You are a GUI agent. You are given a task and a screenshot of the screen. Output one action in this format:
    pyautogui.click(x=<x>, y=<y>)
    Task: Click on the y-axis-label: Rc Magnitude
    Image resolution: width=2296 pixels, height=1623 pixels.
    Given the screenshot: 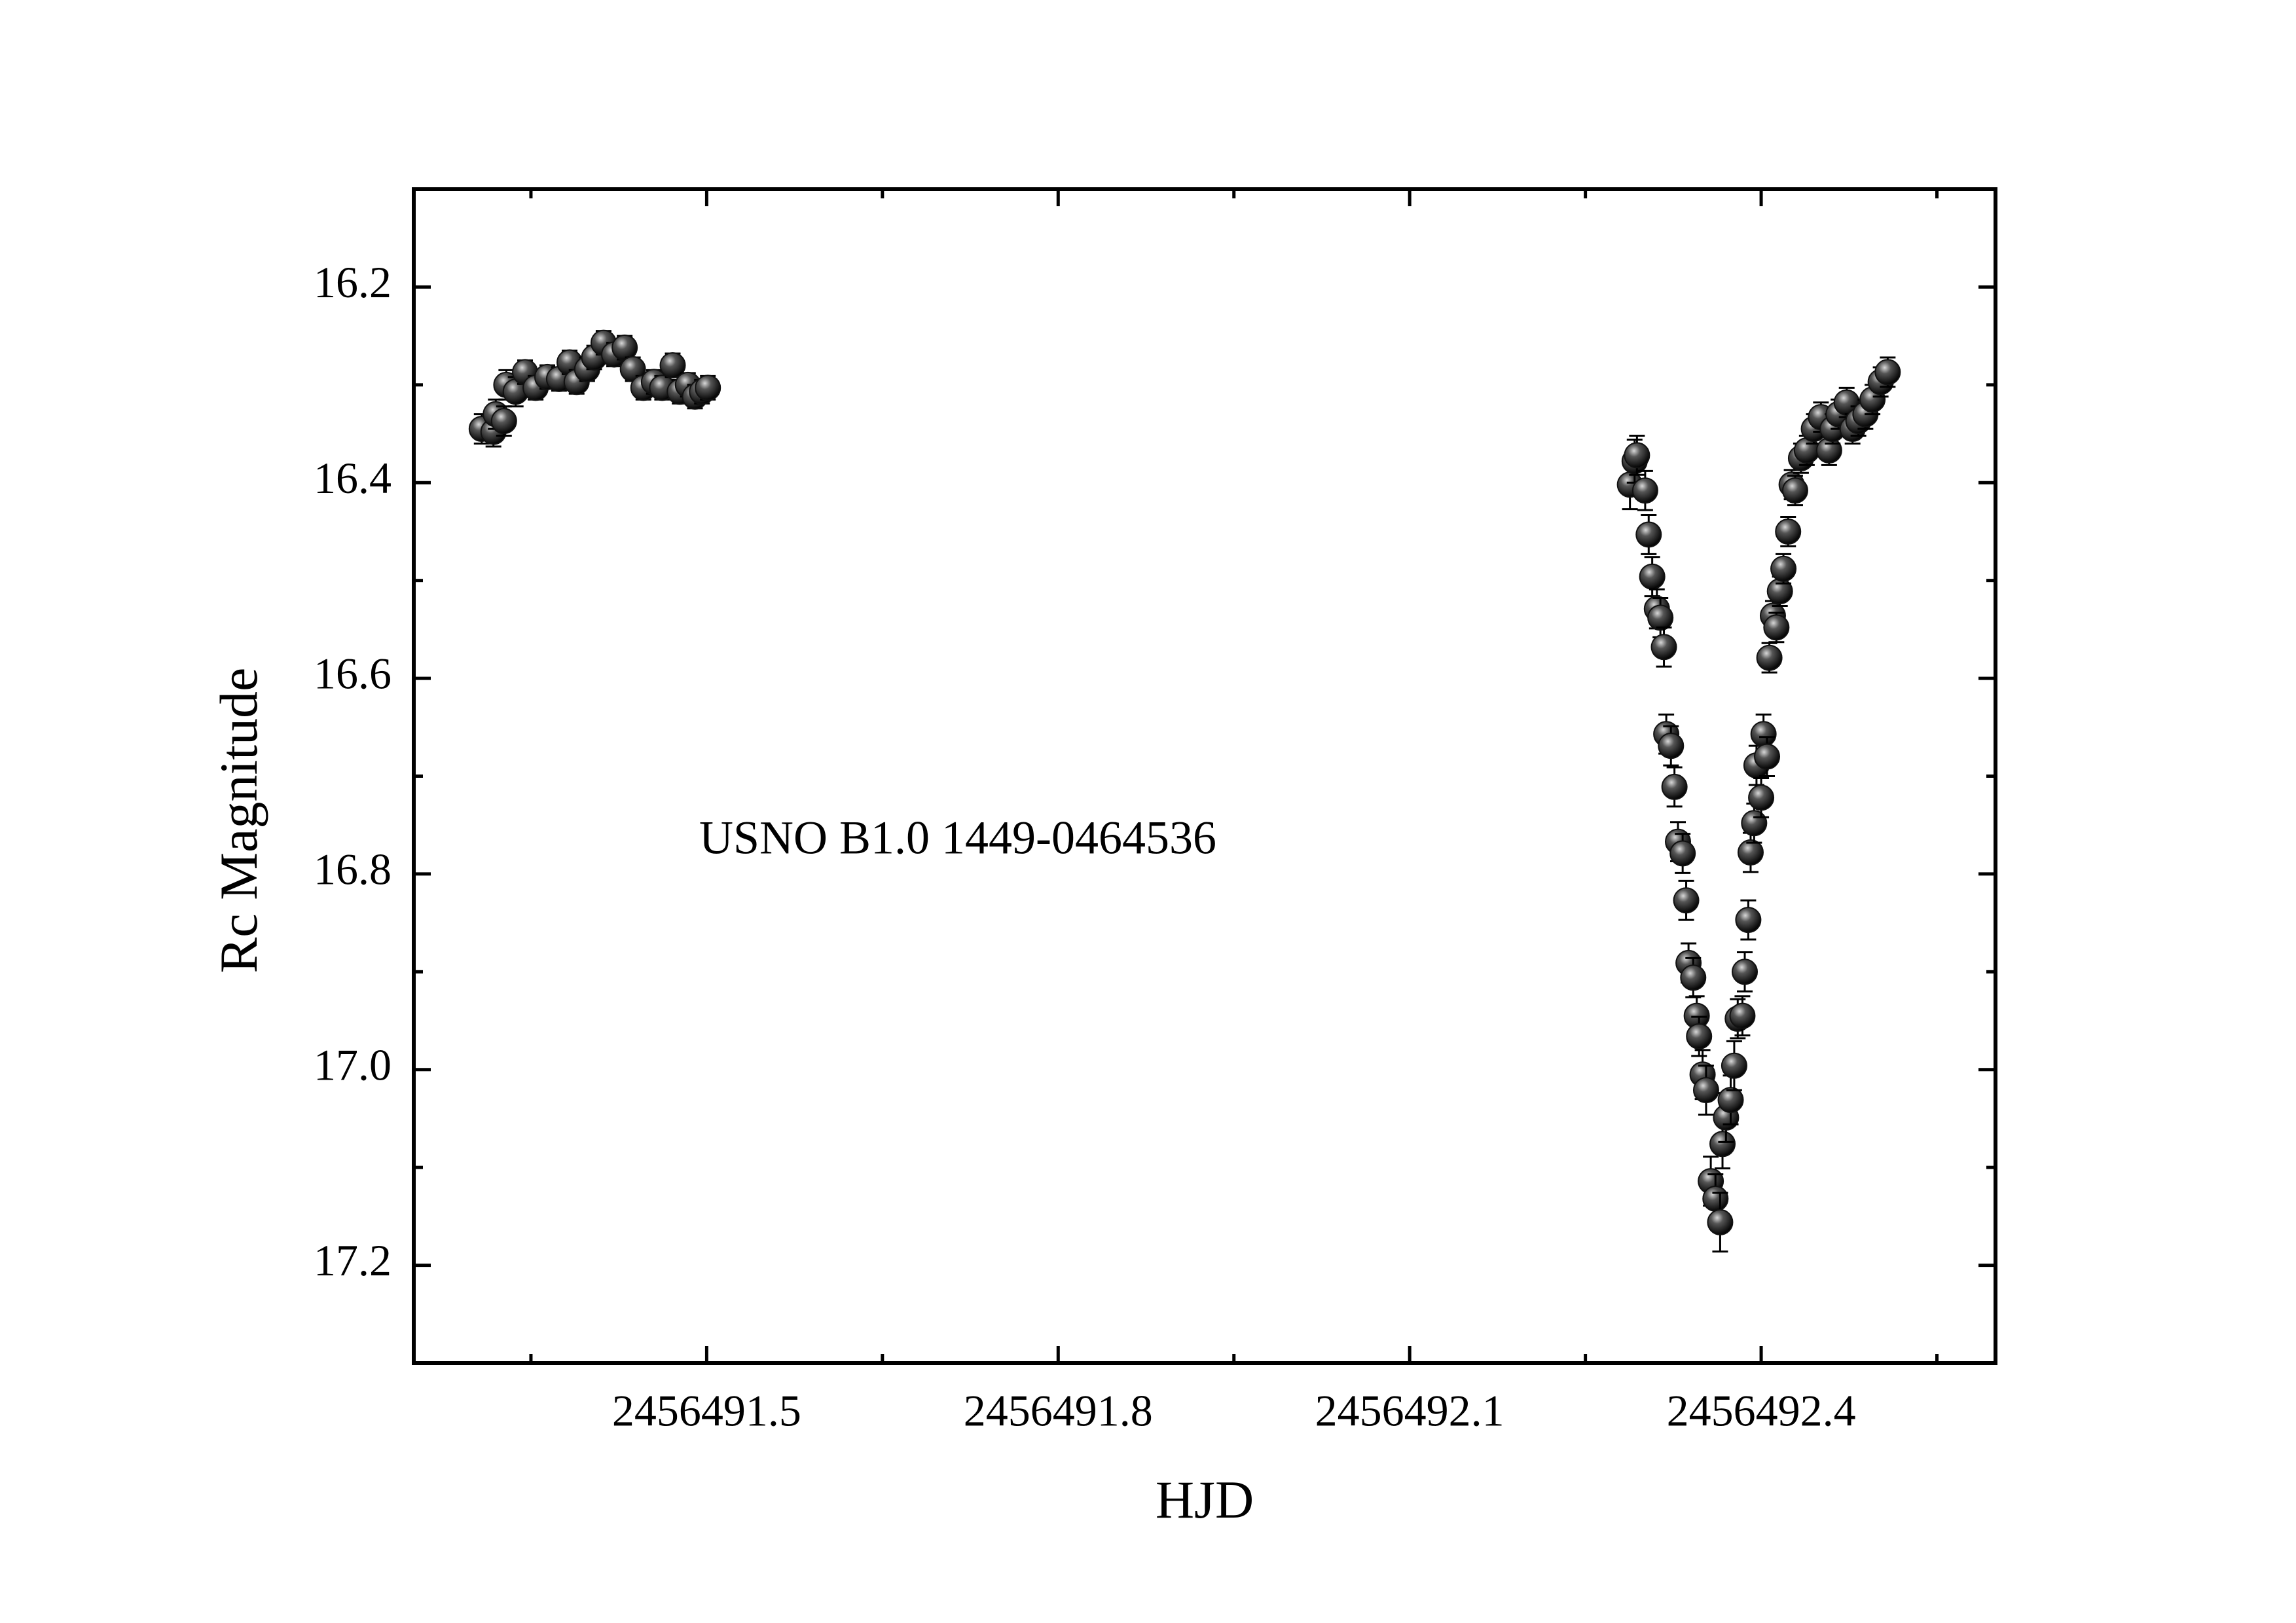 What is the action you would take?
    pyautogui.click(x=238, y=821)
    